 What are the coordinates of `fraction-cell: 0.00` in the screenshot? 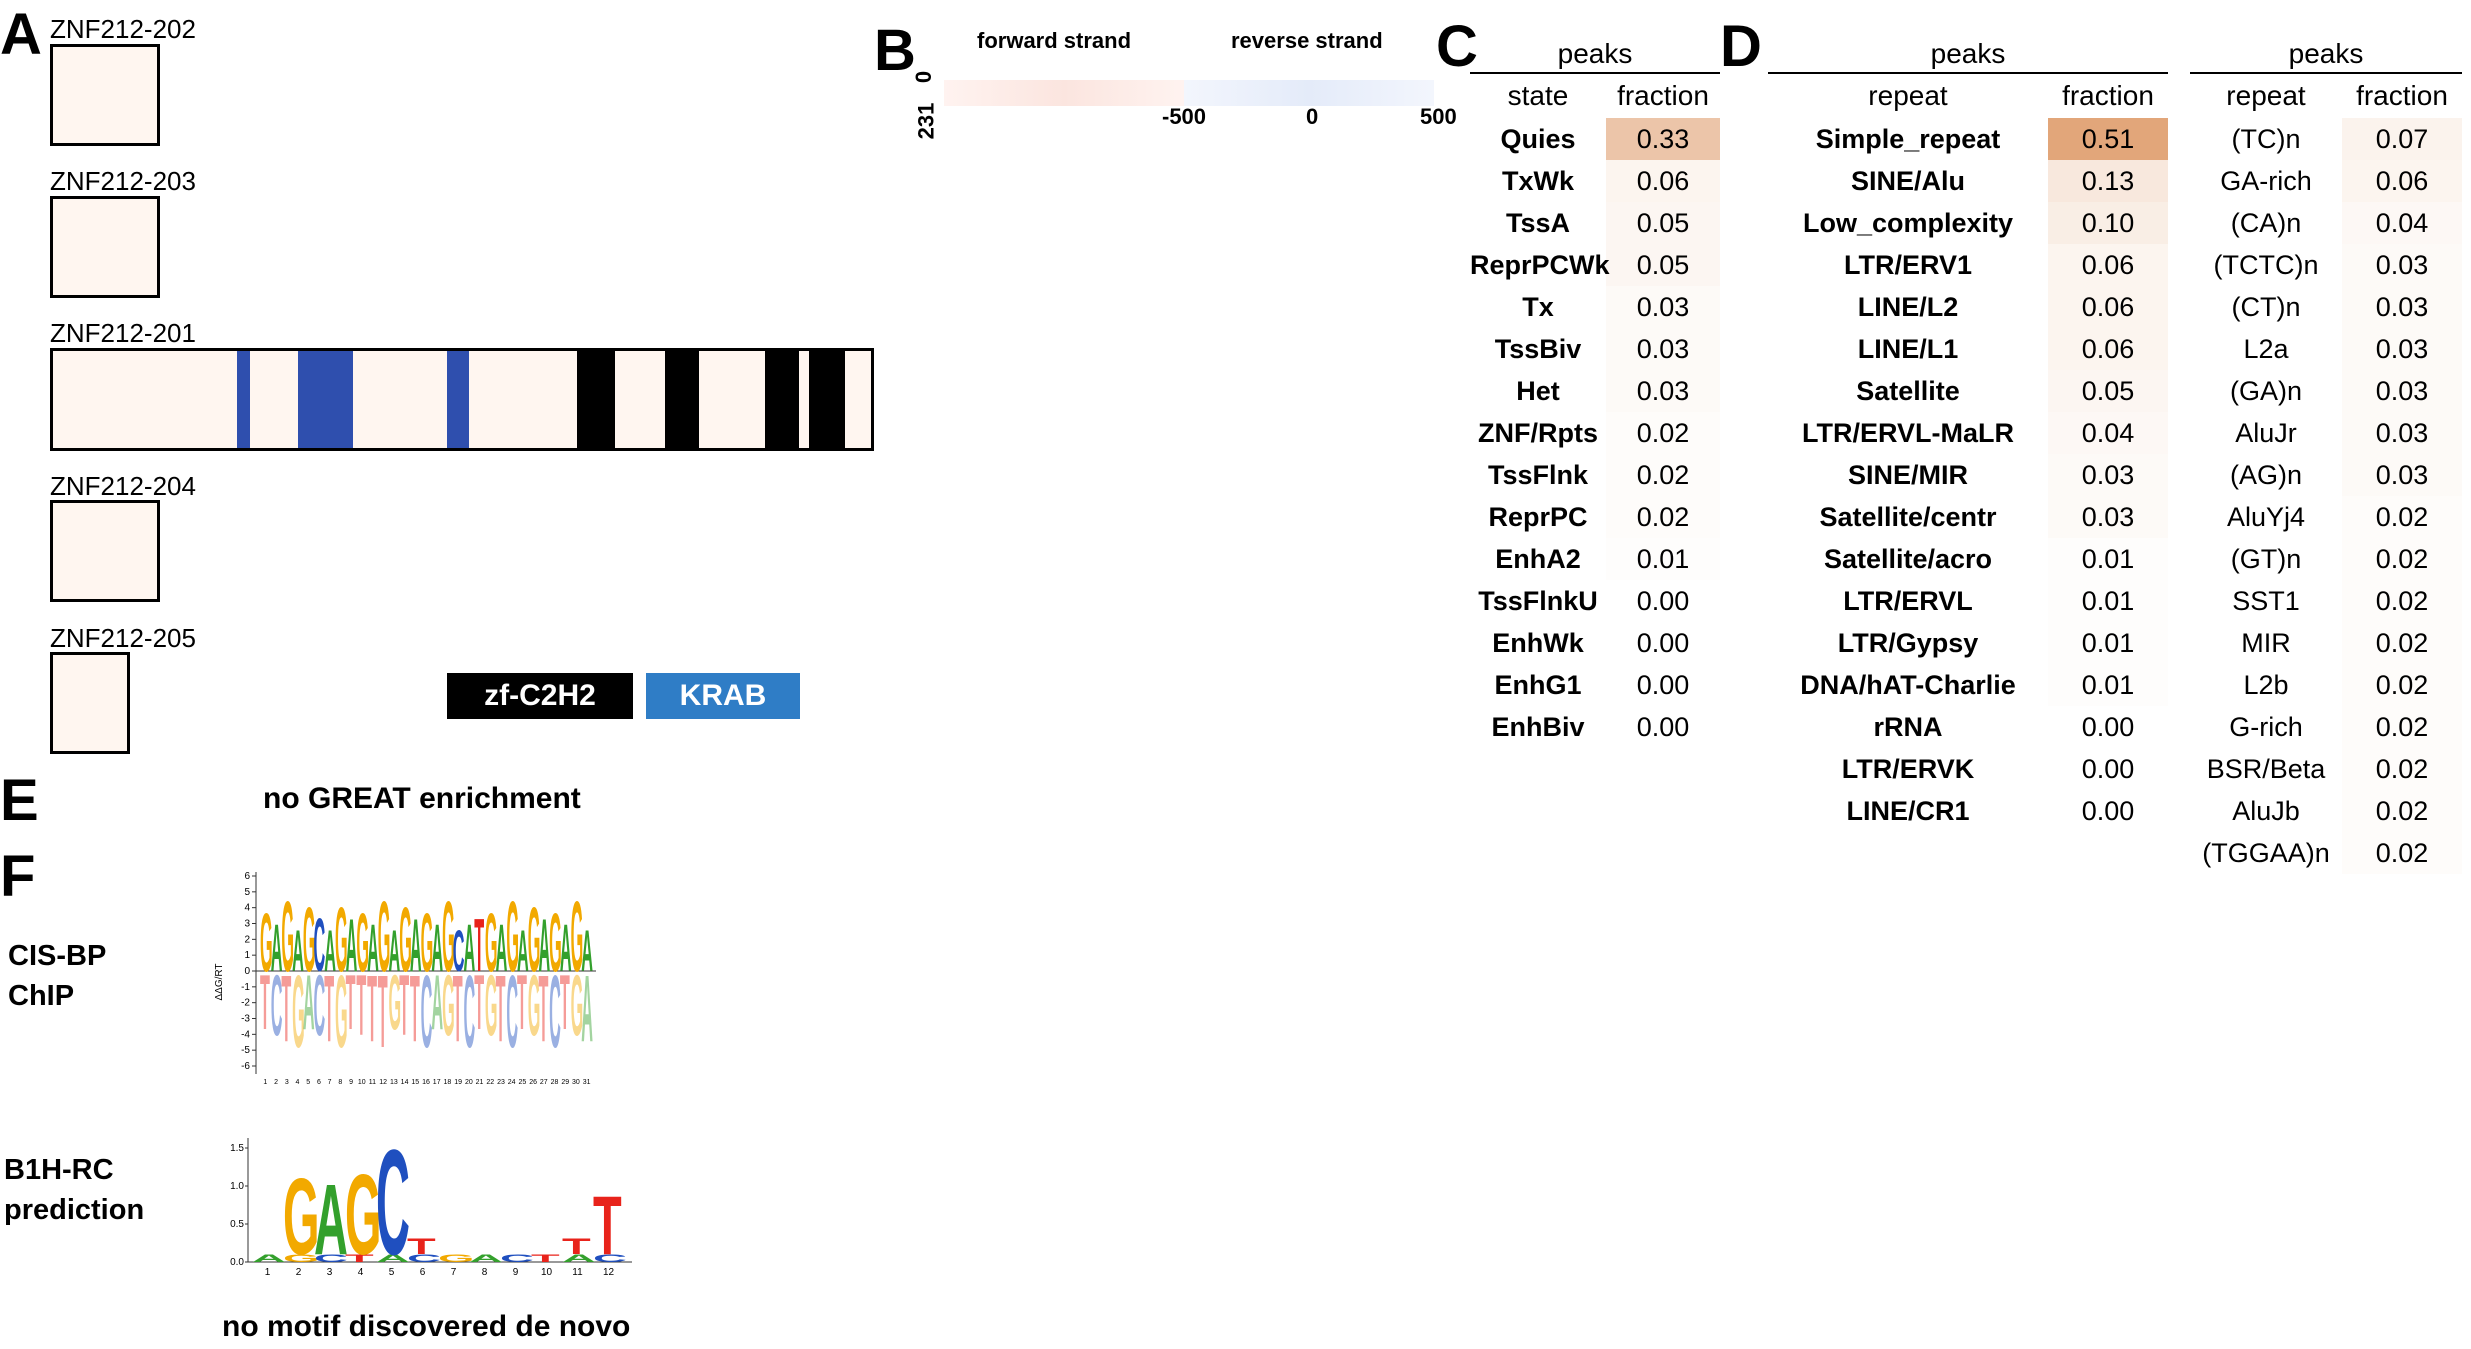 It's located at (1663, 685).